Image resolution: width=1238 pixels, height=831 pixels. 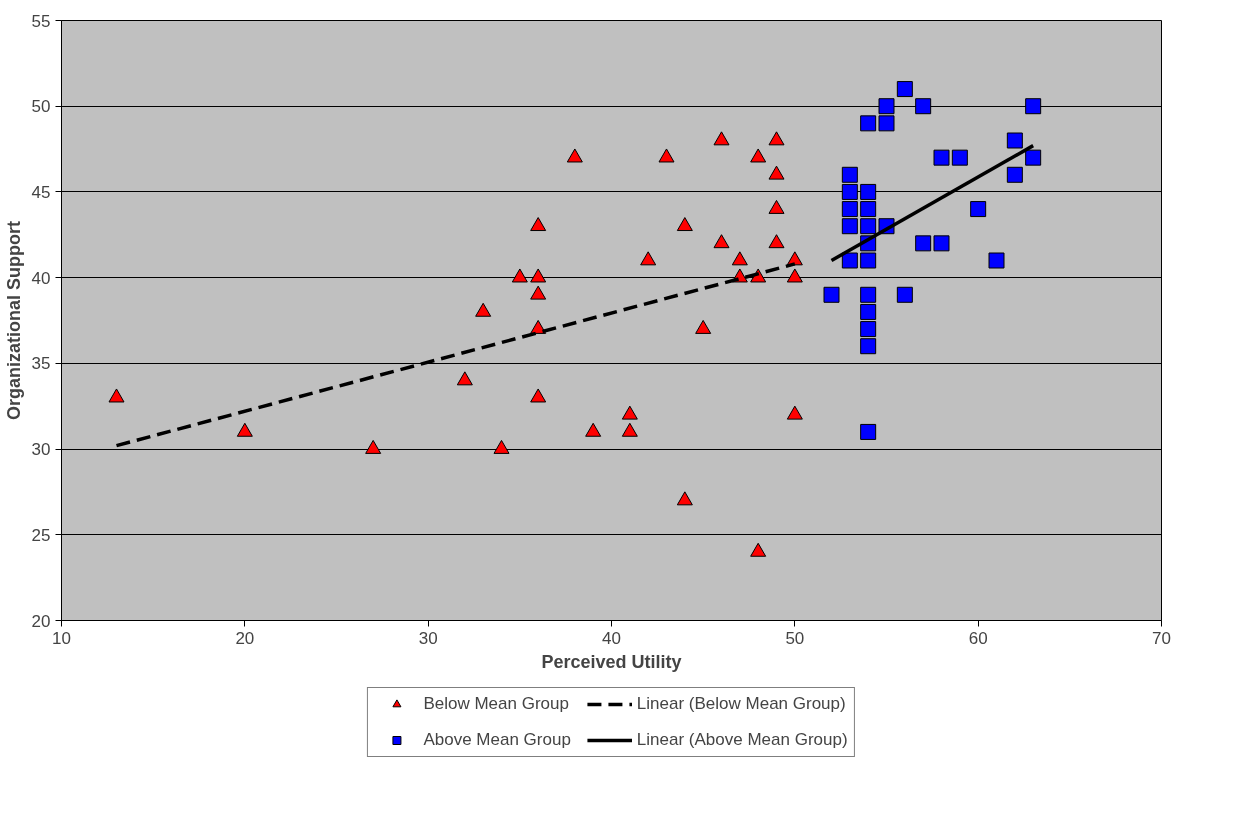 I want to click on legend-label: Below Mean Group, so click(x=496, y=703).